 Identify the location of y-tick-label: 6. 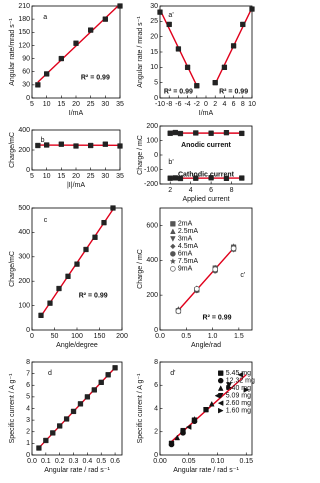
(156, 385).